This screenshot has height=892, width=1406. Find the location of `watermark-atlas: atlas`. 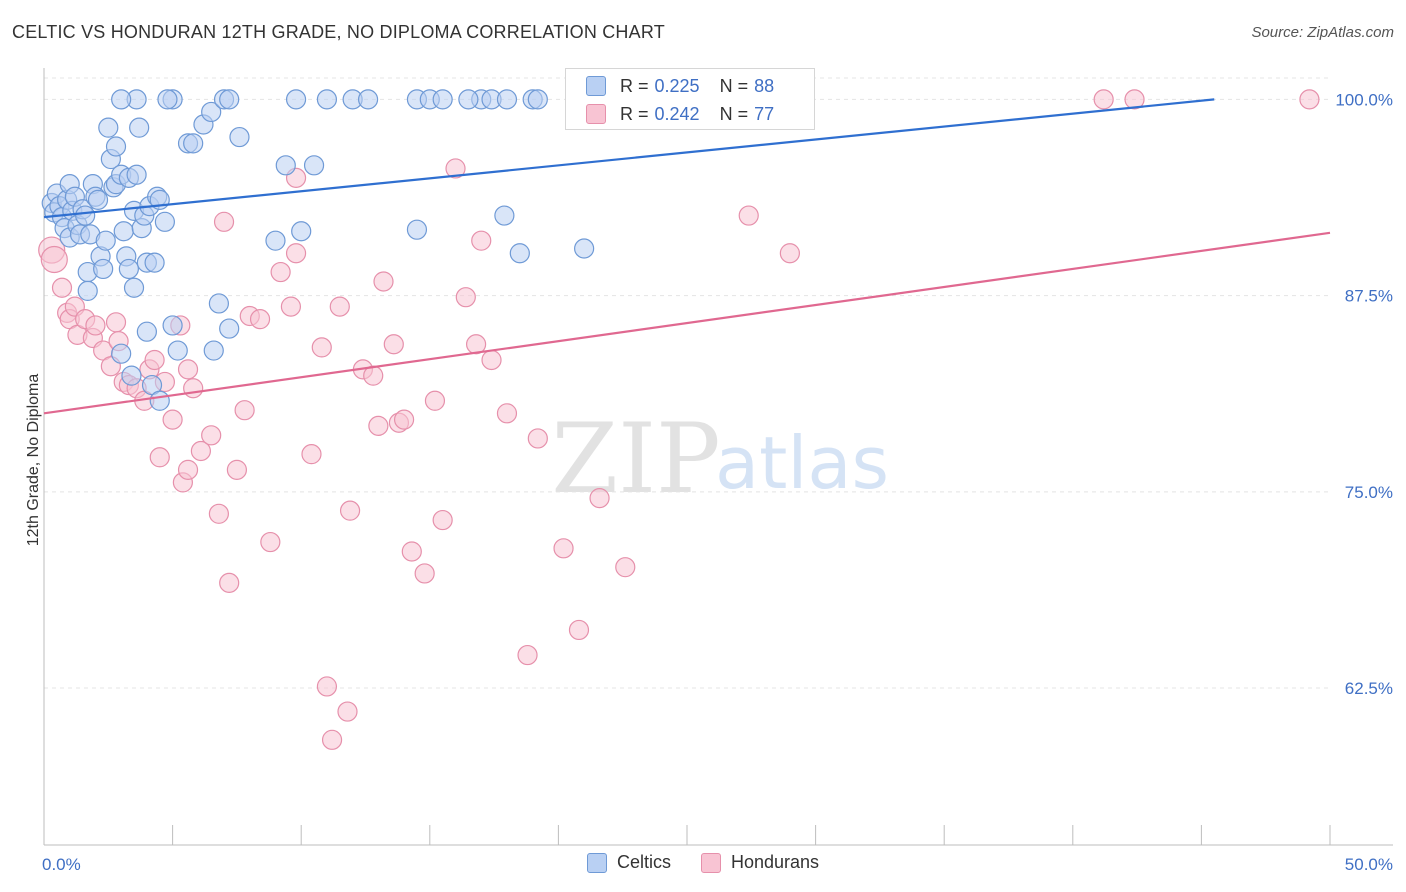

watermark-atlas: atlas is located at coordinates (802, 463).